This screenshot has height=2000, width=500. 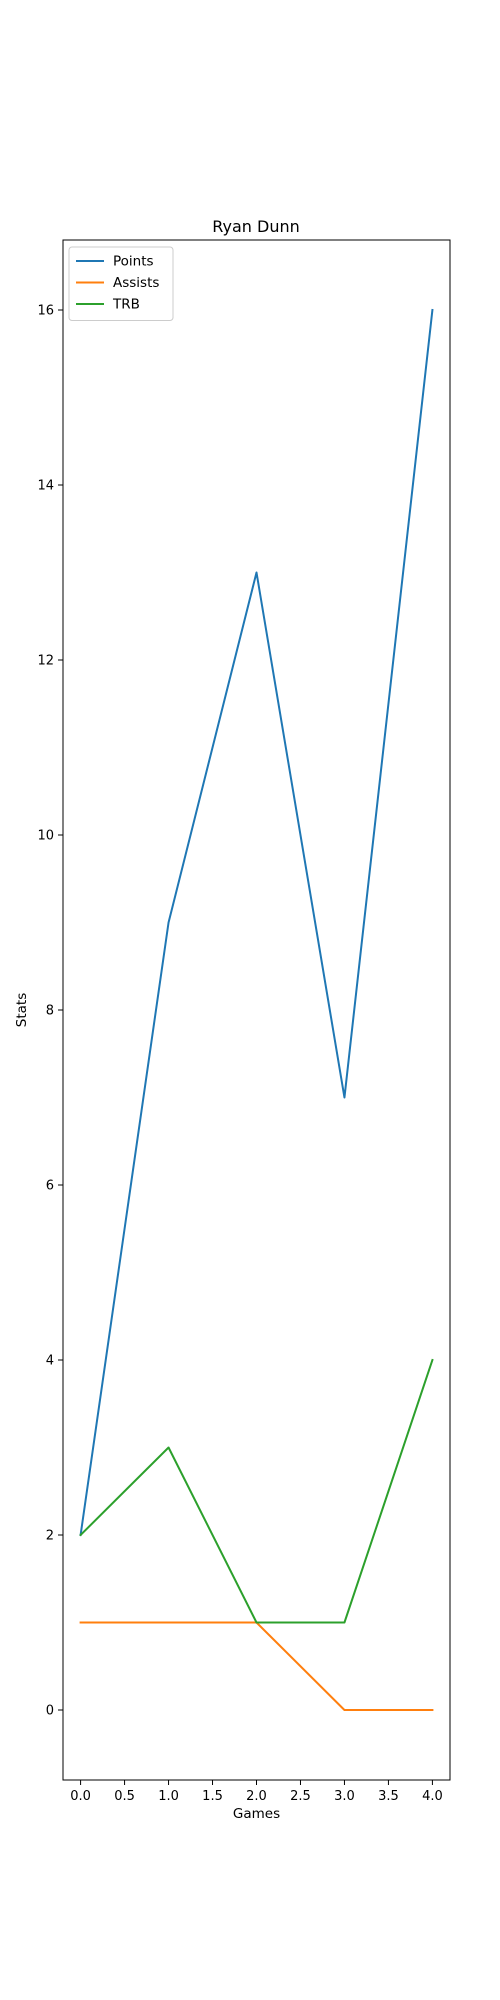 I want to click on legend-label-points: Points, so click(x=133, y=262).